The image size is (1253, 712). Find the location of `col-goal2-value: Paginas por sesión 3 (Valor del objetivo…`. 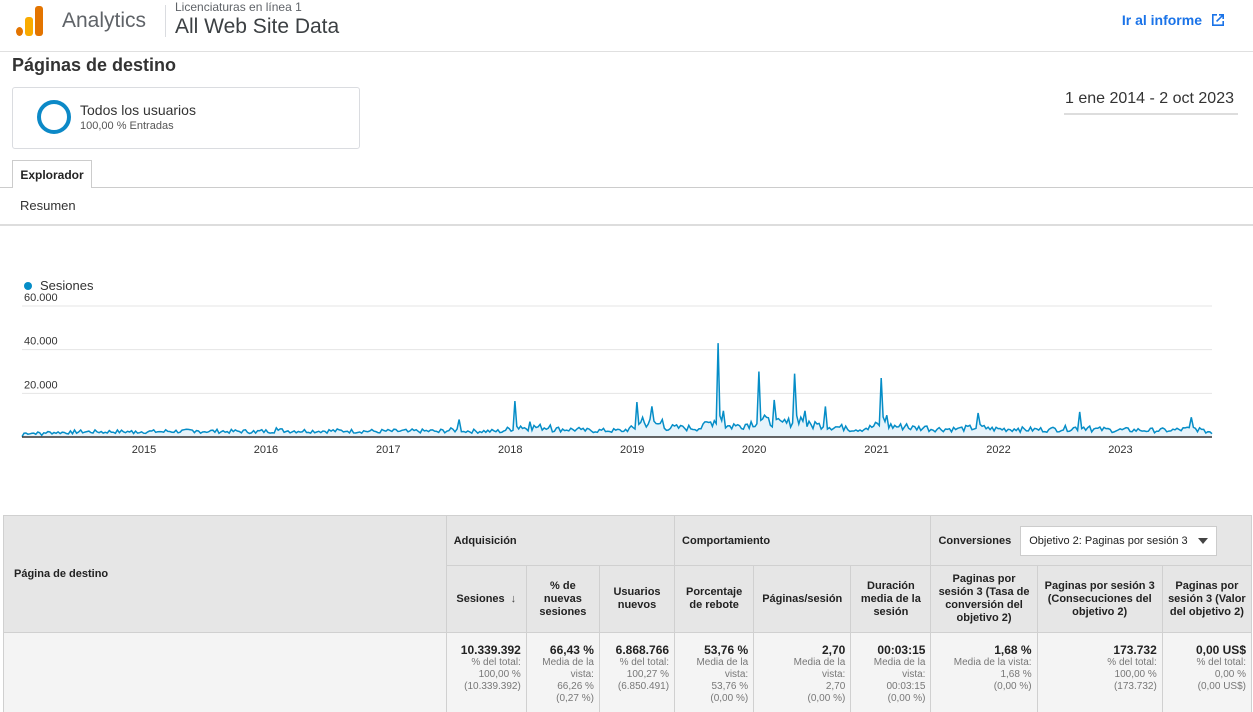

col-goal2-value: Paginas por sesión 3 (Valor del objetivo… is located at coordinates (1207, 599).